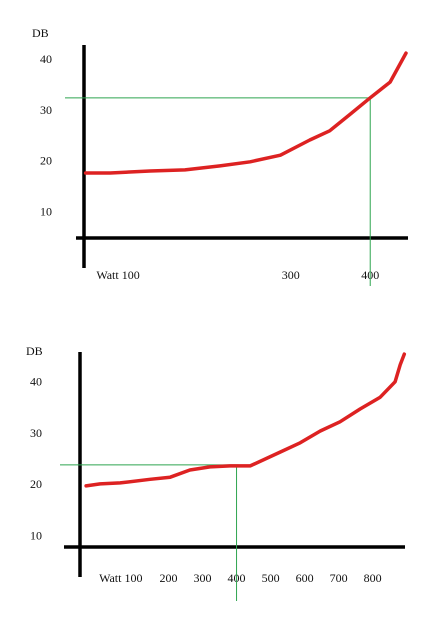 Image resolution: width=431 pixels, height=623 pixels. Describe the element at coordinates (271, 578) in the screenshot. I see `x-tick-label: 500` at that location.